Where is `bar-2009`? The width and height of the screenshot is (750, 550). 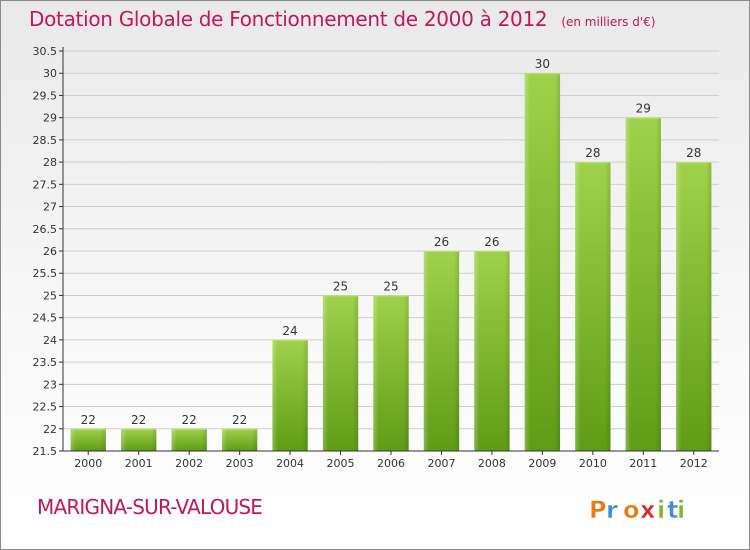 bar-2009 is located at coordinates (542, 262).